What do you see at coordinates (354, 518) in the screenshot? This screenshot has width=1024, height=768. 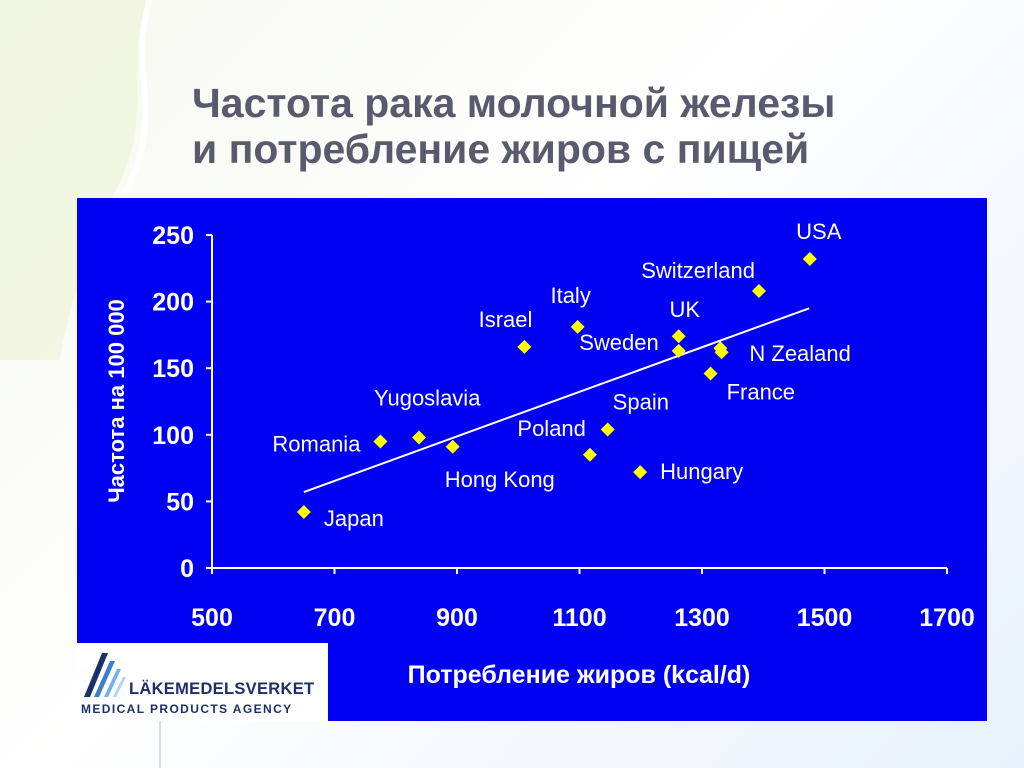 I see `point-label: Japan` at bounding box center [354, 518].